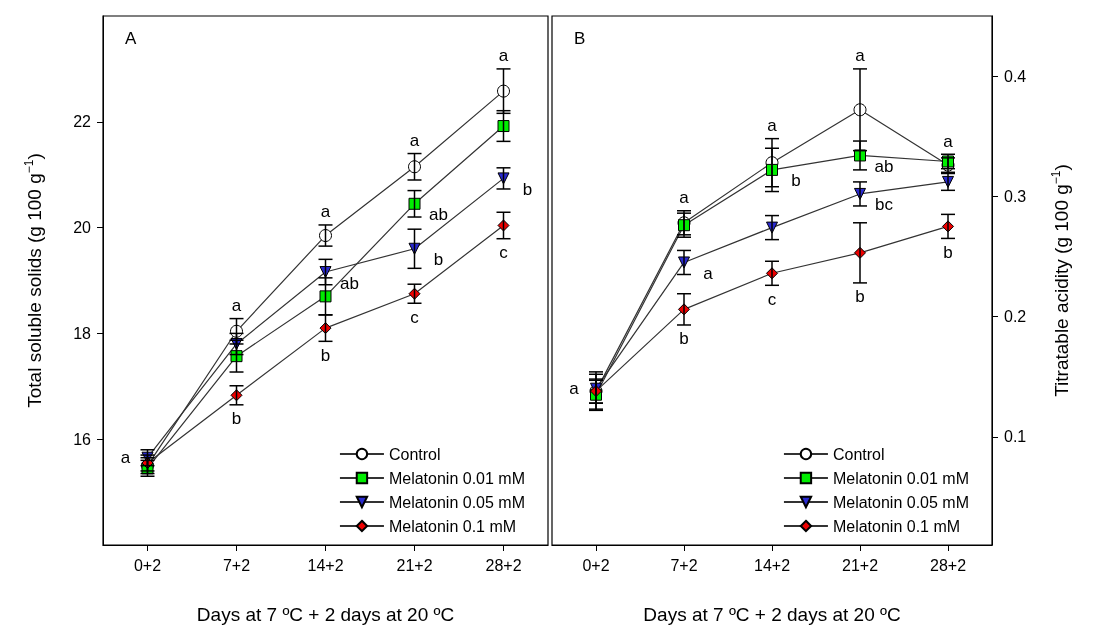 This screenshot has width=1113, height=643. Describe the element at coordinates (1060, 280) in the screenshot. I see `y-axis-title: Titratable acidity (g 100 g−1)` at that location.